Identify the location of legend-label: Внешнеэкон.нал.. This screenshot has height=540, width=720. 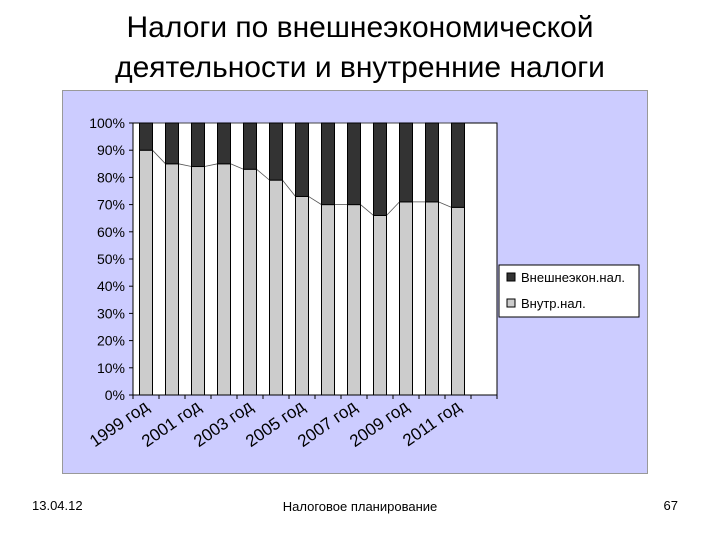
(573, 277).